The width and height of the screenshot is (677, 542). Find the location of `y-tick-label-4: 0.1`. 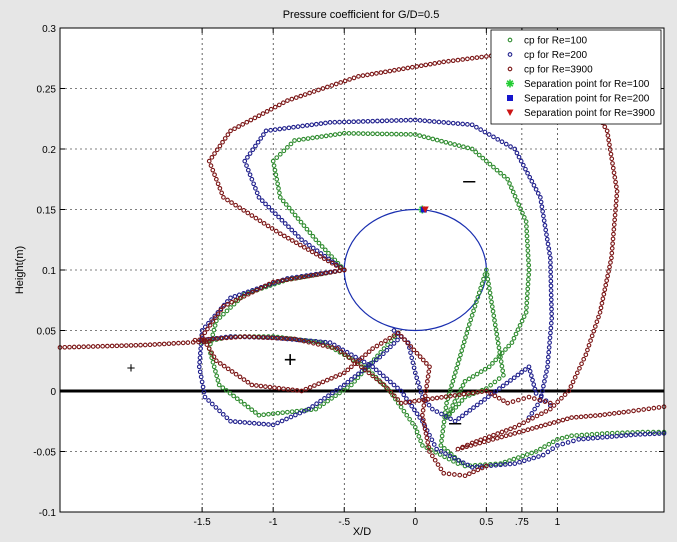

y-tick-label-4: 0.1 is located at coordinates (49, 271).